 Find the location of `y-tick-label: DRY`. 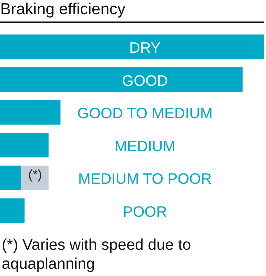

y-tick-label: DRY is located at coordinates (145, 49).